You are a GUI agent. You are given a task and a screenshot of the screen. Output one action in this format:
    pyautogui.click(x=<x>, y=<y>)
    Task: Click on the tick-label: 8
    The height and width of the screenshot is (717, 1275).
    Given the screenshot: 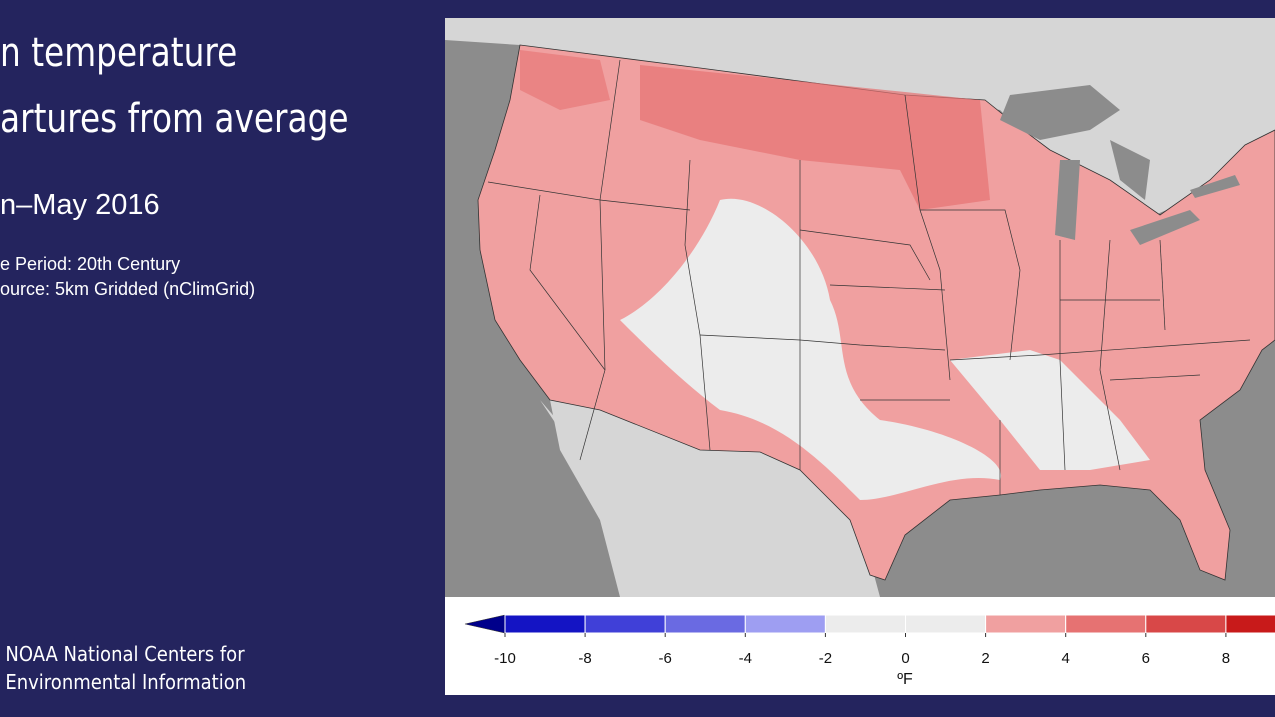 What is the action you would take?
    pyautogui.click(x=1226, y=658)
    